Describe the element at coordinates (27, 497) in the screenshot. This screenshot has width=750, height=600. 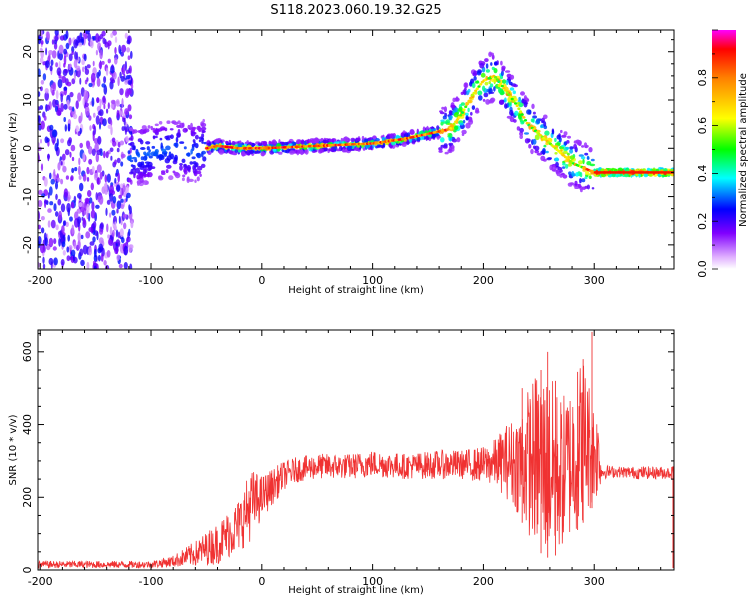
I see `y-tick-label: 200` at that location.